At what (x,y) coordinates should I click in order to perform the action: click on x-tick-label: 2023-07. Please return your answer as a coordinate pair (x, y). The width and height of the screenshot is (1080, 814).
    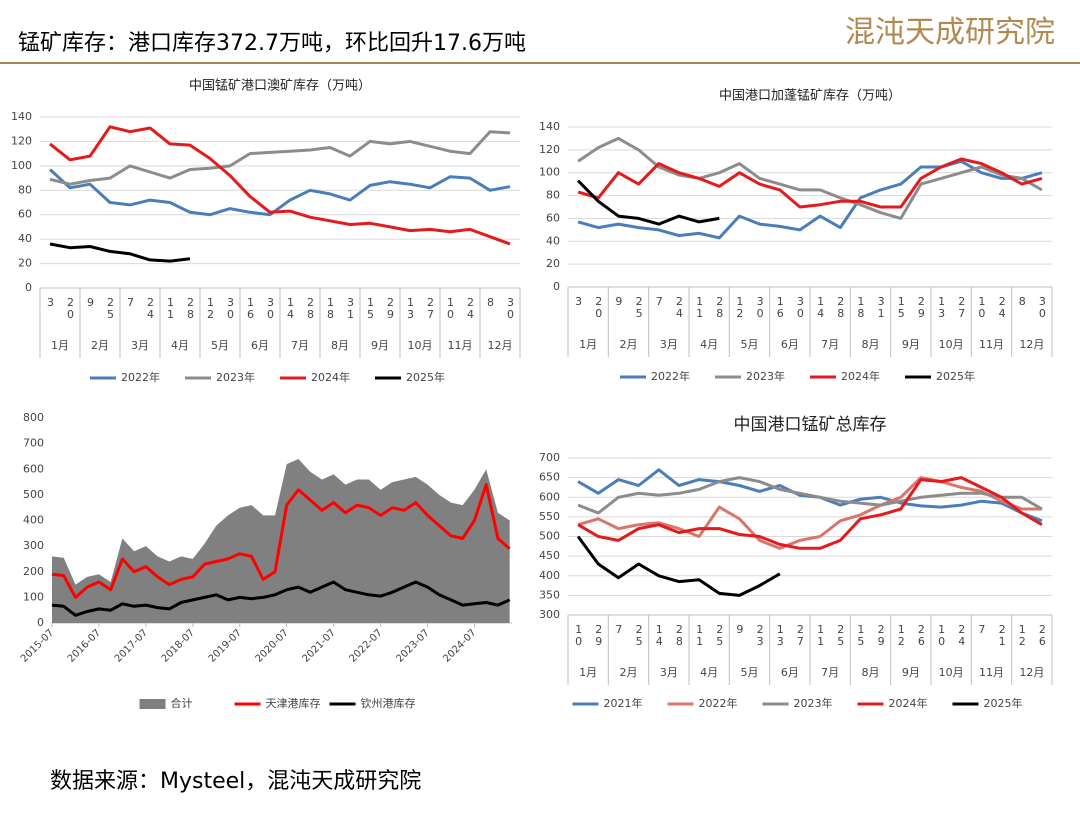
    Looking at the image, I should click on (412, 645).